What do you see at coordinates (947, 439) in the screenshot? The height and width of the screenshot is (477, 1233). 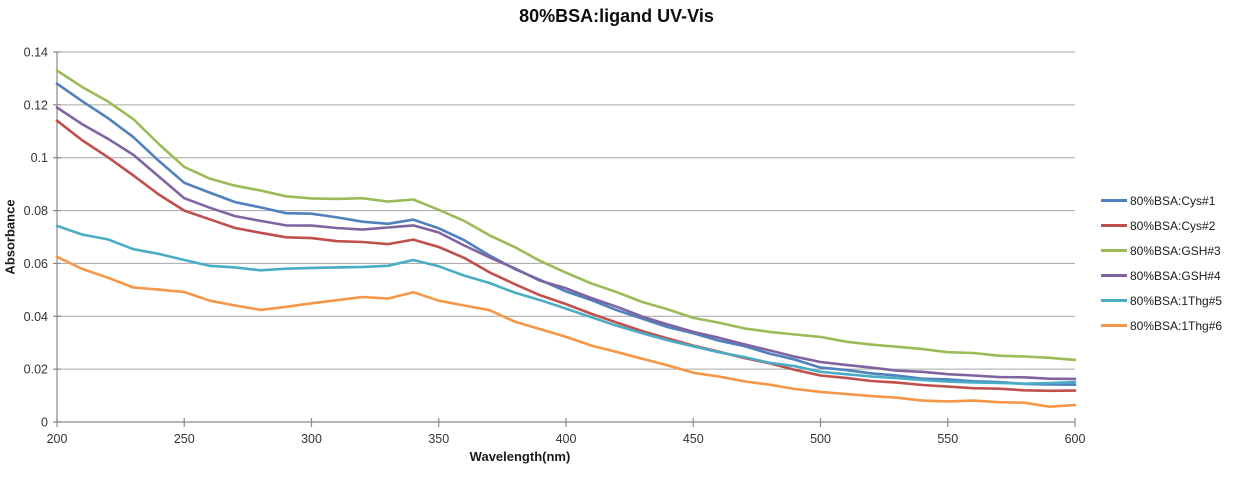 I see `x-tick-label: 550` at bounding box center [947, 439].